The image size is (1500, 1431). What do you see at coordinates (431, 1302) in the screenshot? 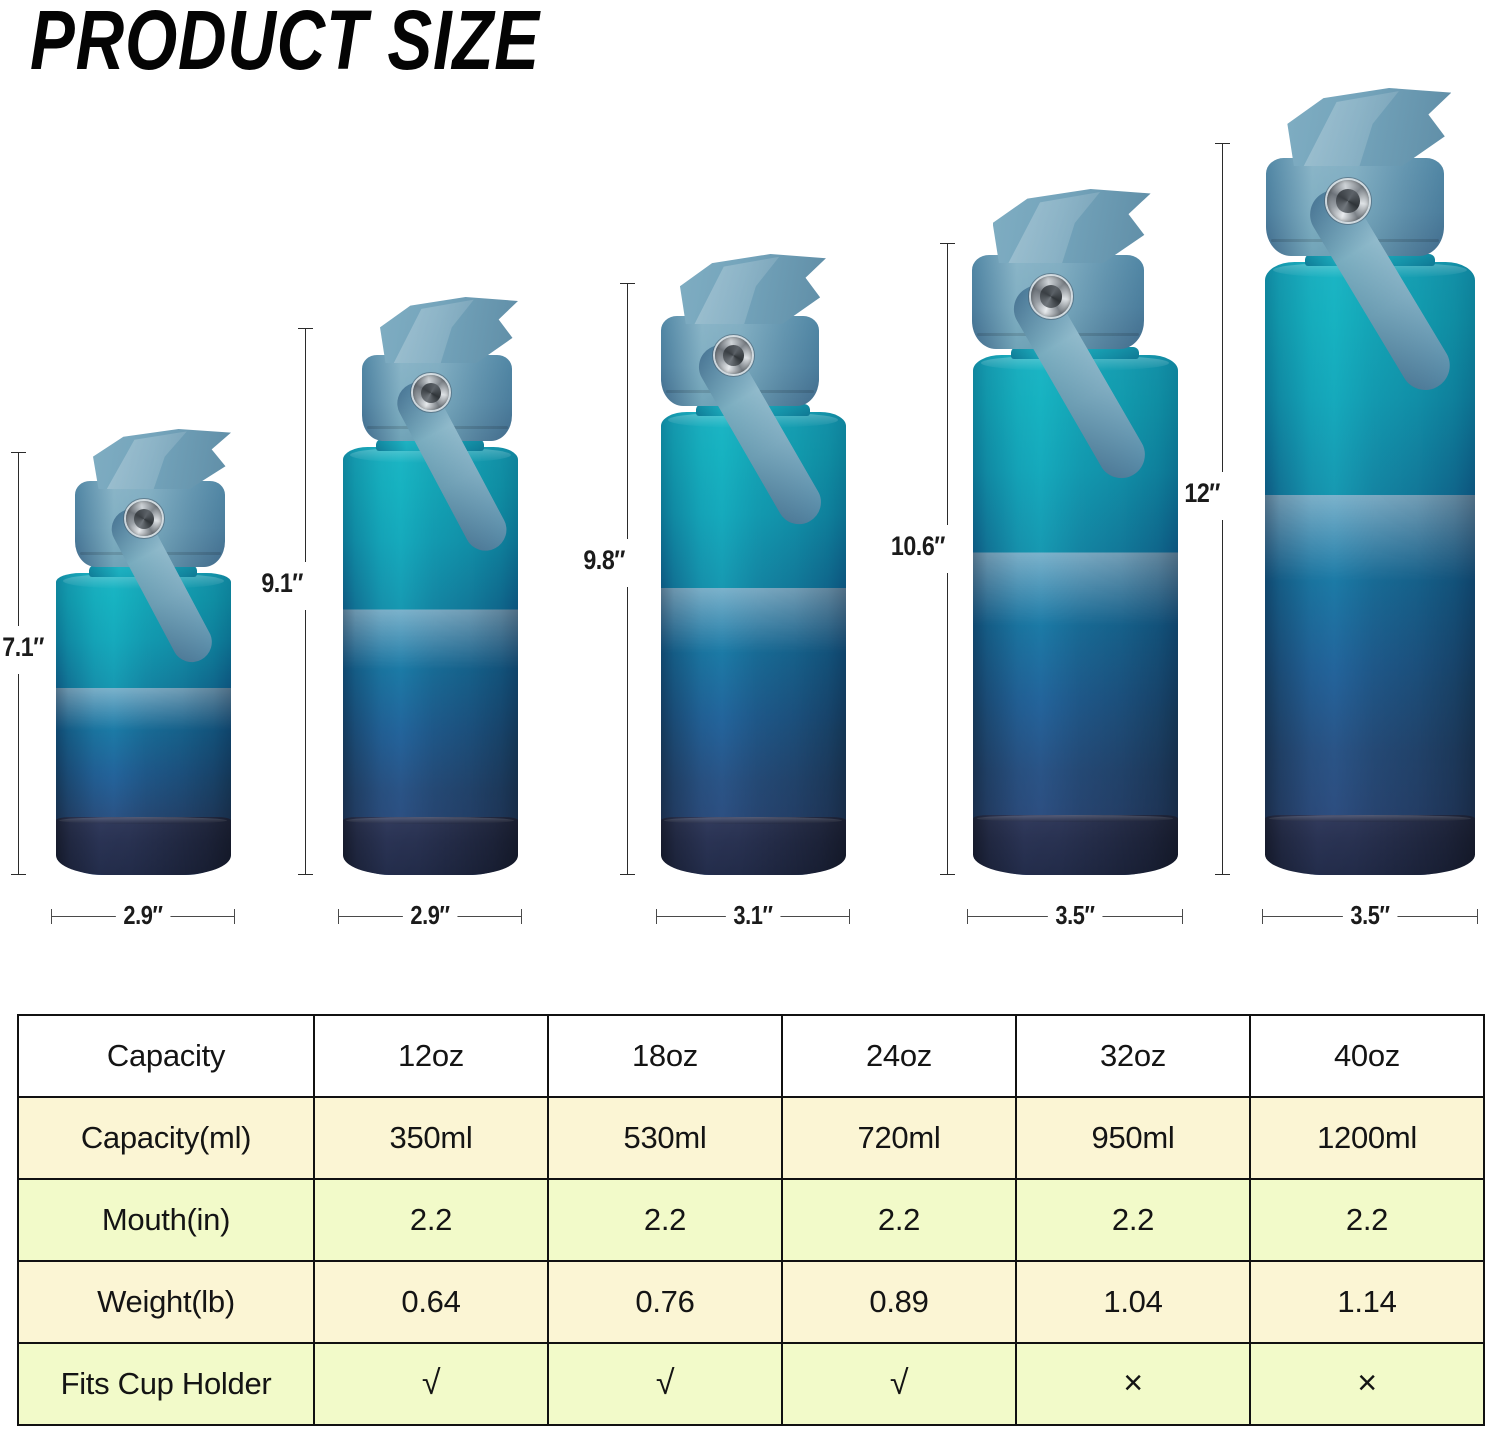
I see `table-cell: 0.64` at bounding box center [431, 1302].